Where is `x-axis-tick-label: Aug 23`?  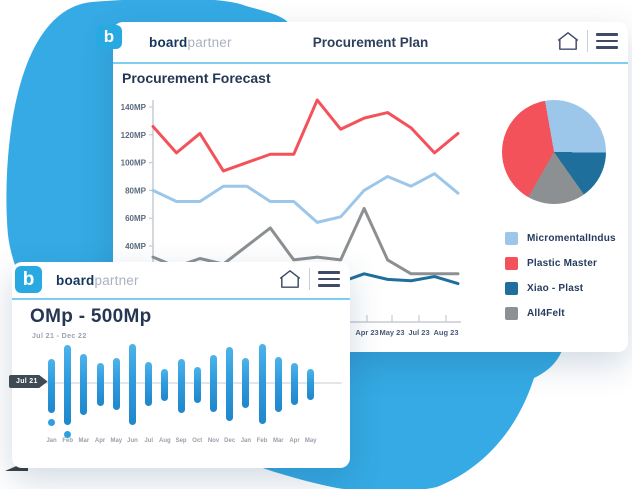 x-axis-tick-label: Aug 23 is located at coordinates (445, 332).